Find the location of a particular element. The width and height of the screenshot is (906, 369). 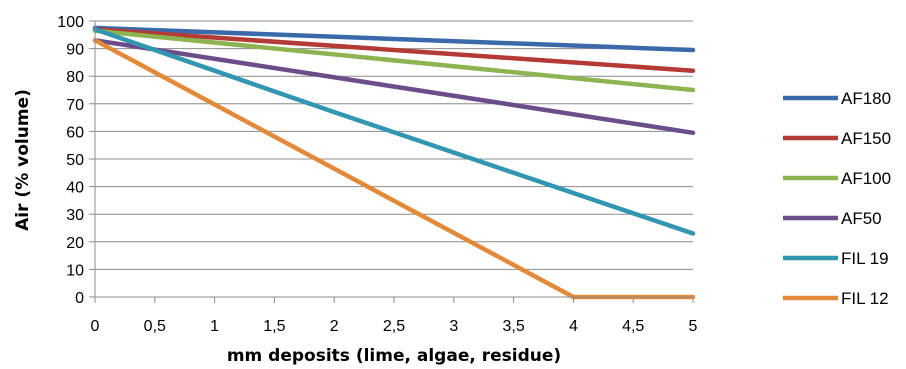

y-tick-label: 100 is located at coordinates (70, 22).